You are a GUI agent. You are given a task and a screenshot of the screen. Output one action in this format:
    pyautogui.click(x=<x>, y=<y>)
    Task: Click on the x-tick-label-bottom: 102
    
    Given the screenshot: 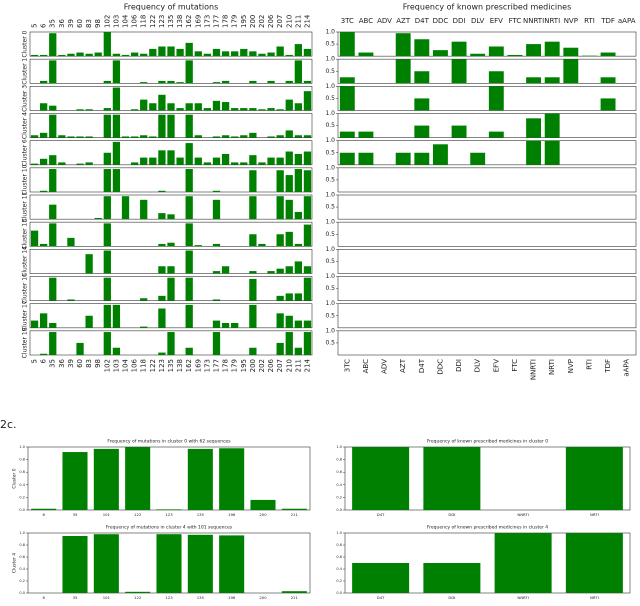 What is the action you would take?
    pyautogui.click(x=107, y=365)
    